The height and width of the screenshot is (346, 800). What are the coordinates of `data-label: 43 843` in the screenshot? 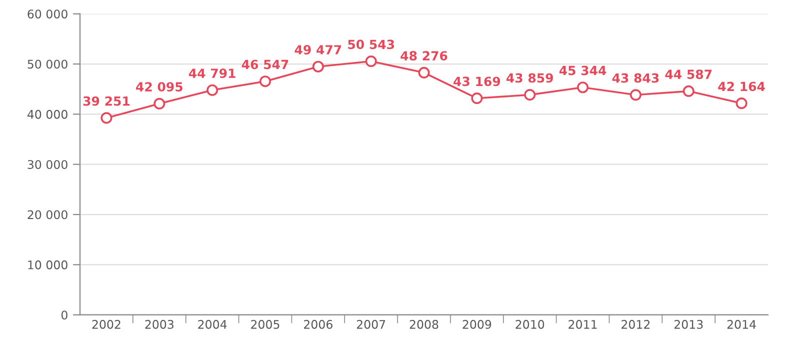 It's located at (635, 78).